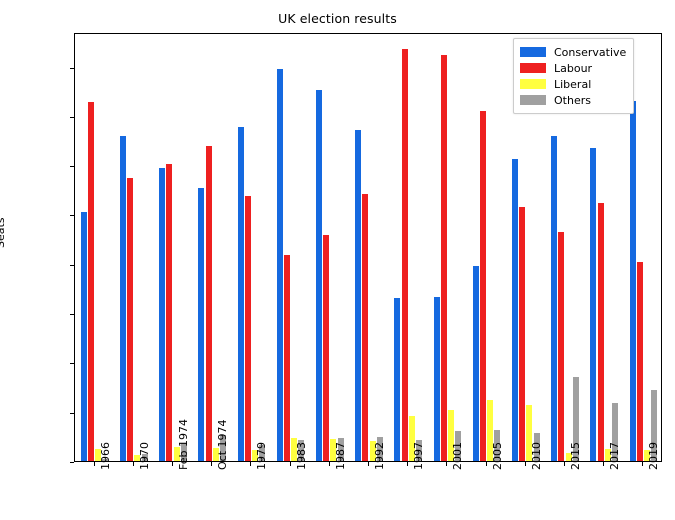  I want to click on bar-labour-2005, so click(483, 285).